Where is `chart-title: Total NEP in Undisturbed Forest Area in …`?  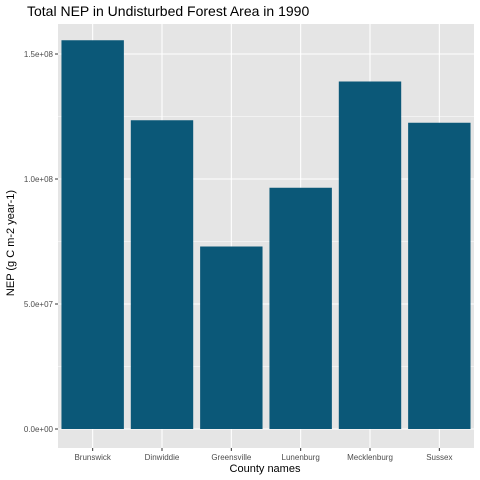 chart-title: Total NEP in Undisturbed Forest Area in … is located at coordinates (168, 11).